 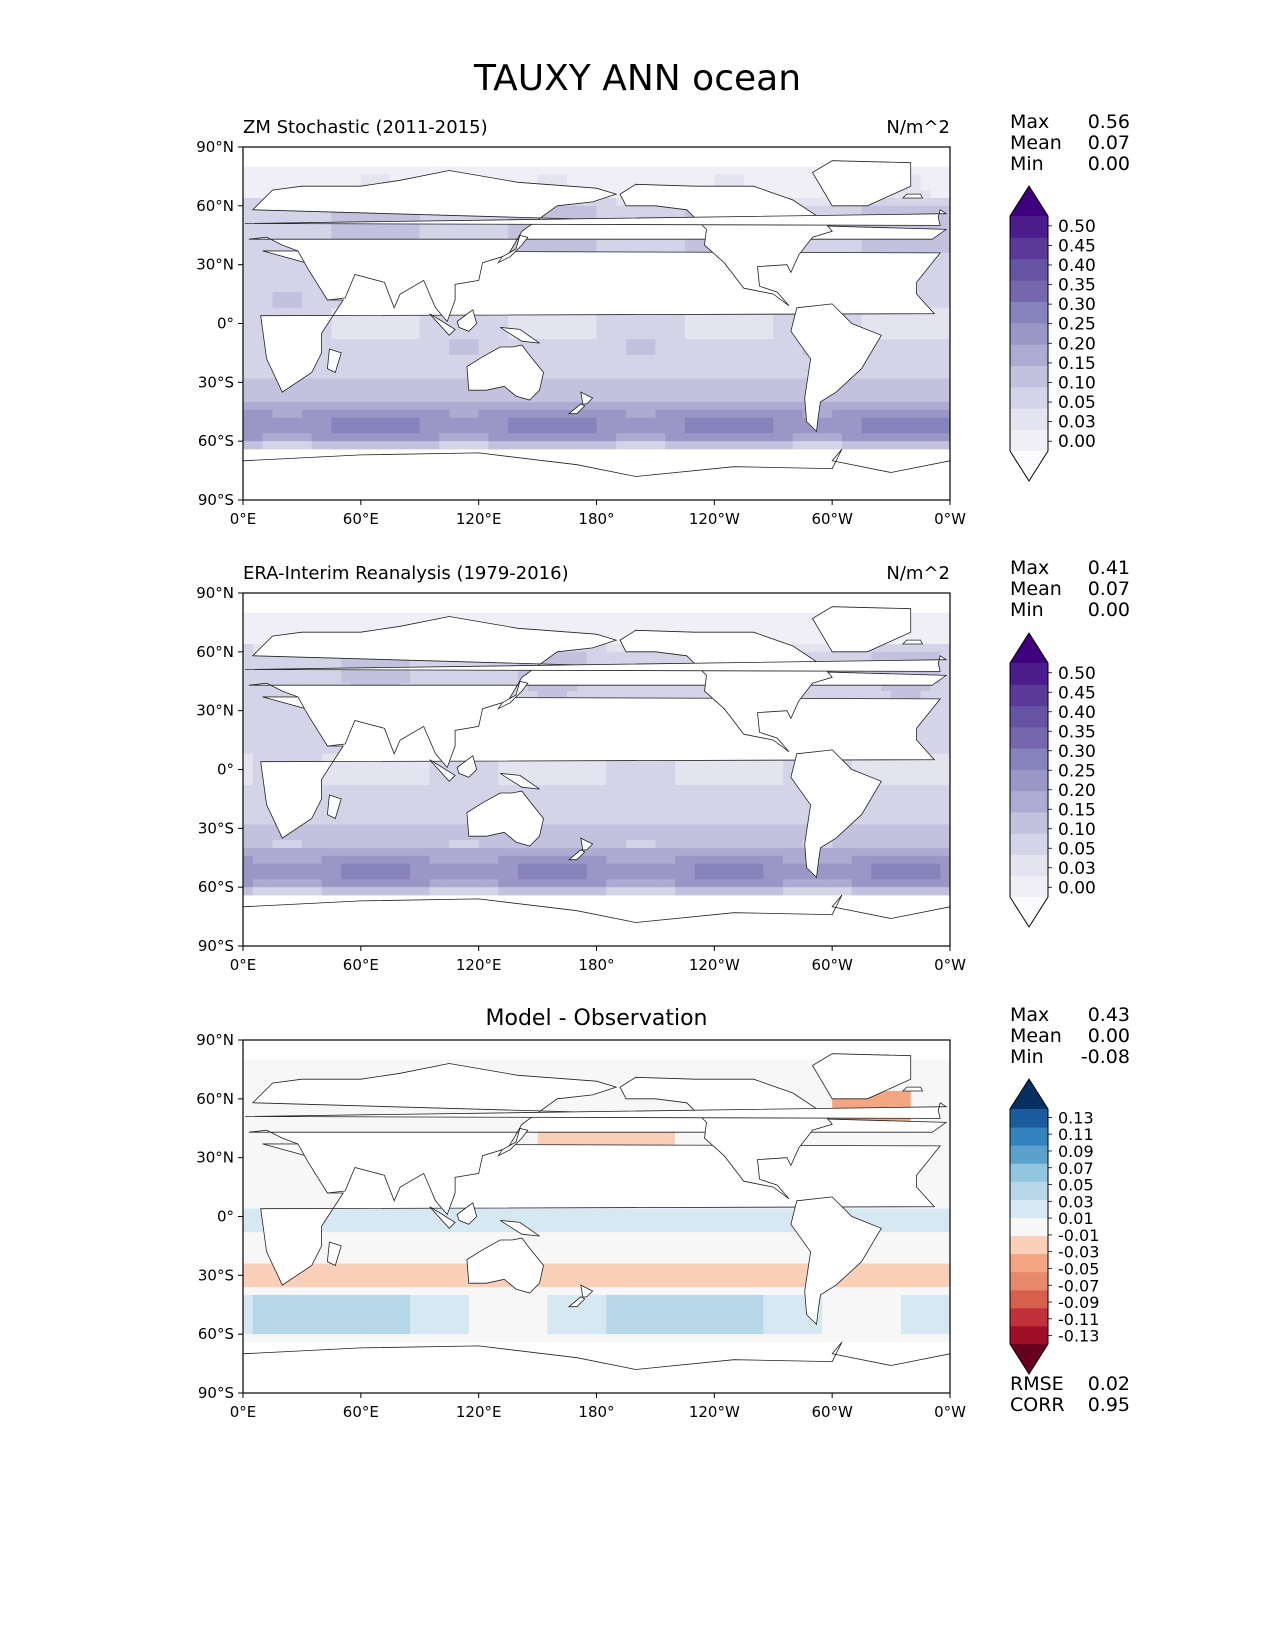 I want to click on figure-title: TAUXY ANN ocean, so click(x=637, y=78).